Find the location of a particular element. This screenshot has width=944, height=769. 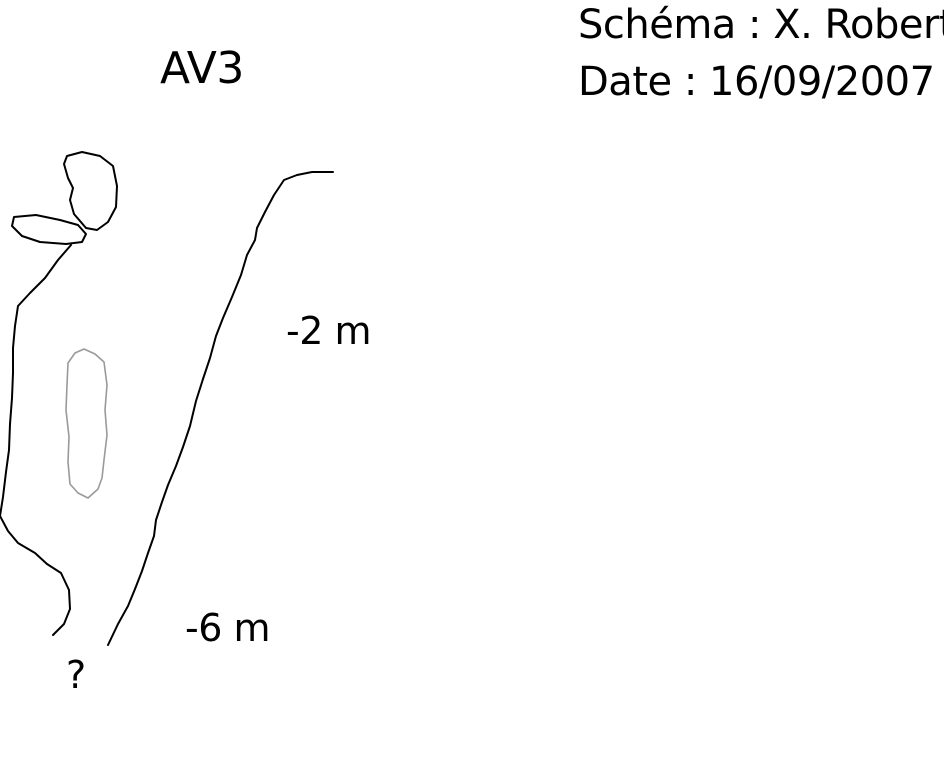

depth-label-2m: -2 m is located at coordinates (328, 331).